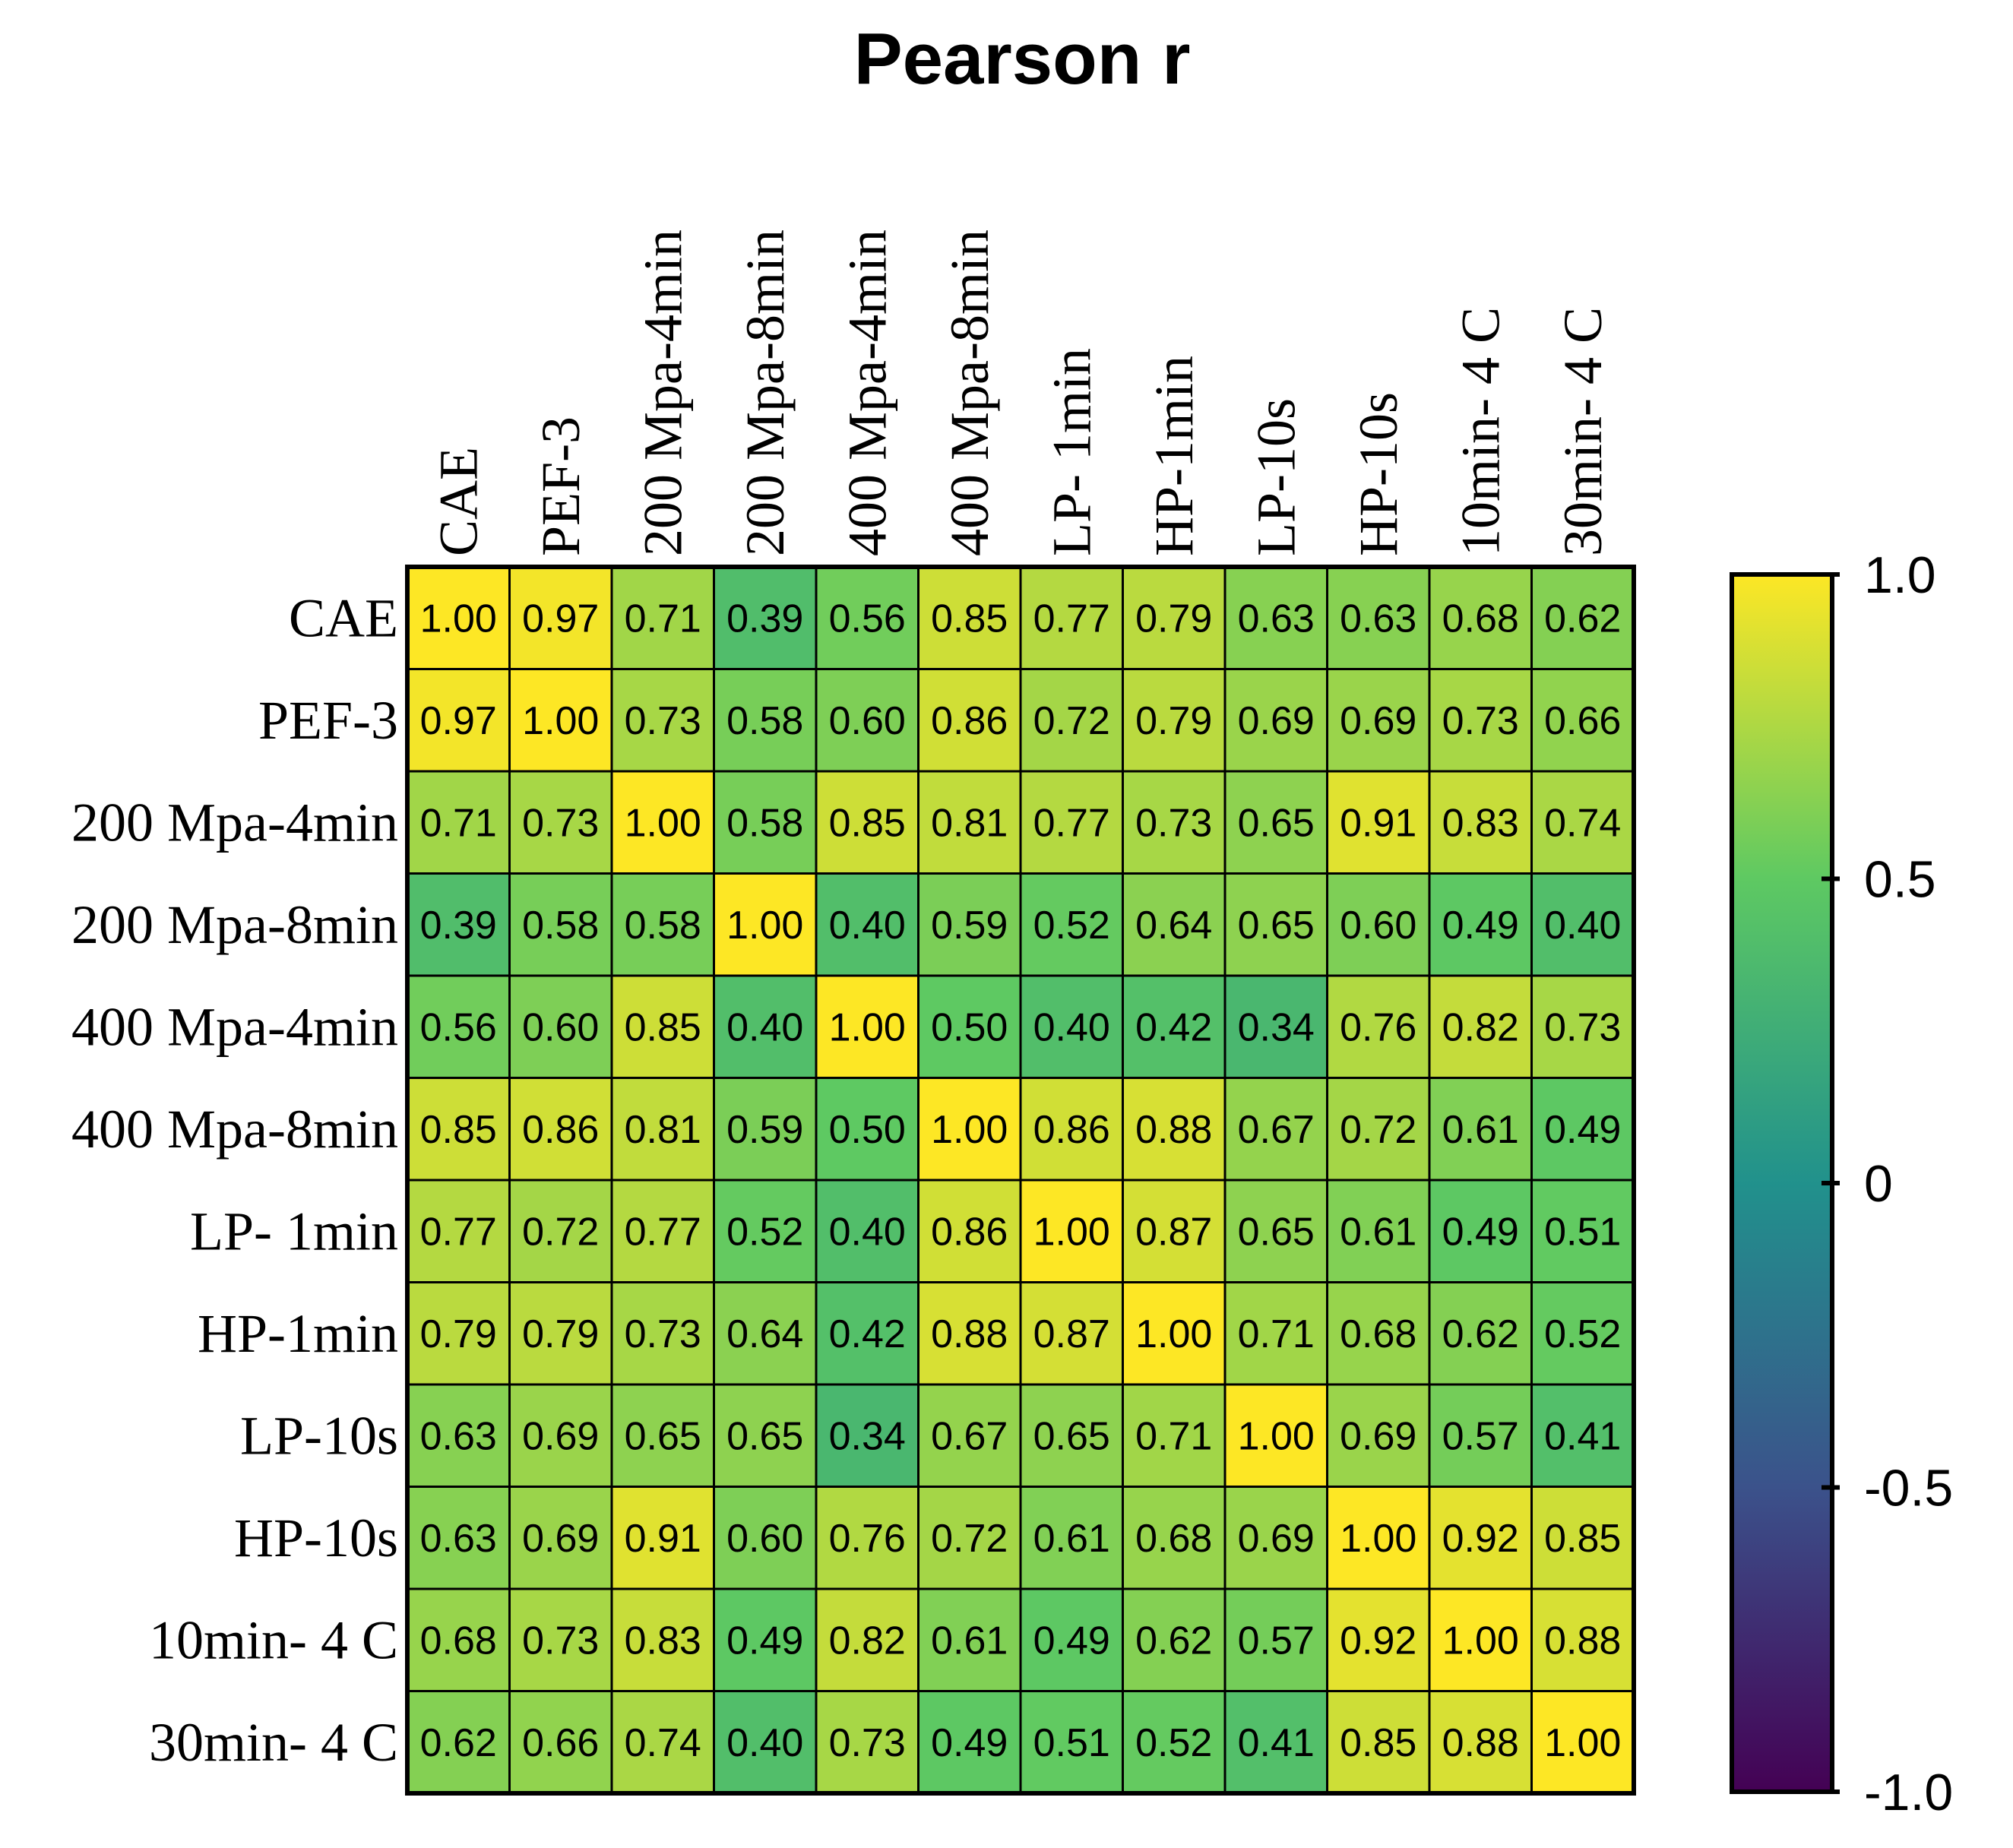 This screenshot has width=2013, height=1848. Describe the element at coordinates (234, 1129) in the screenshot. I see `row-label: 400 Mpa-8min` at that location.